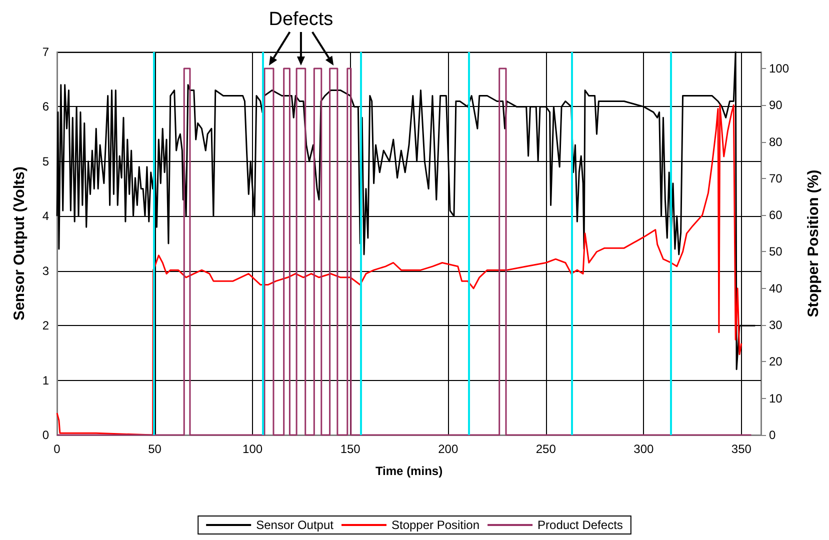 The width and height of the screenshot is (829, 540). I want to click on y-tick-label: 4, so click(46, 216).